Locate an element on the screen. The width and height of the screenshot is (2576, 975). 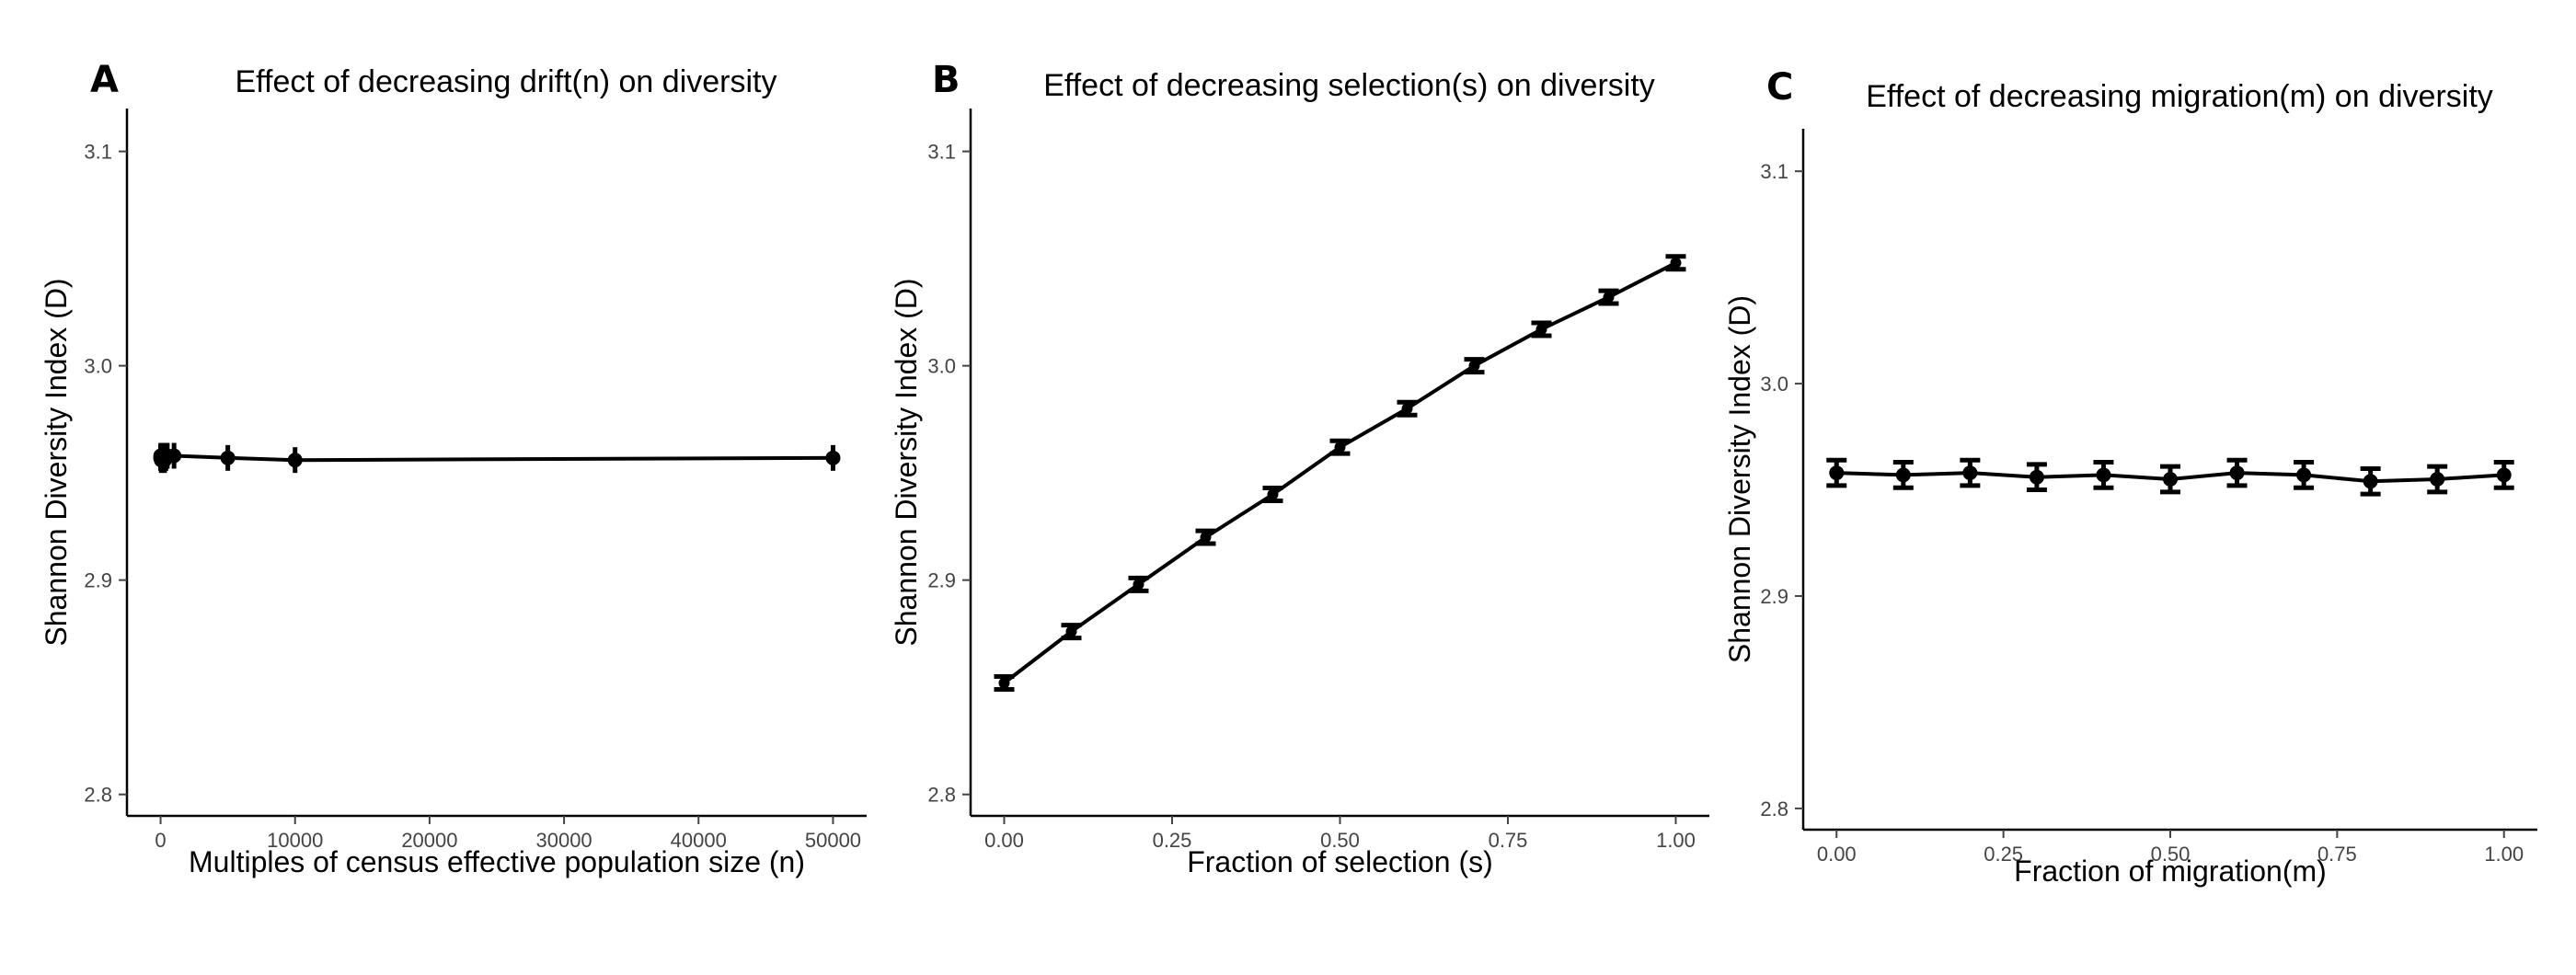
x-tick-label: 40000 is located at coordinates (699, 840).